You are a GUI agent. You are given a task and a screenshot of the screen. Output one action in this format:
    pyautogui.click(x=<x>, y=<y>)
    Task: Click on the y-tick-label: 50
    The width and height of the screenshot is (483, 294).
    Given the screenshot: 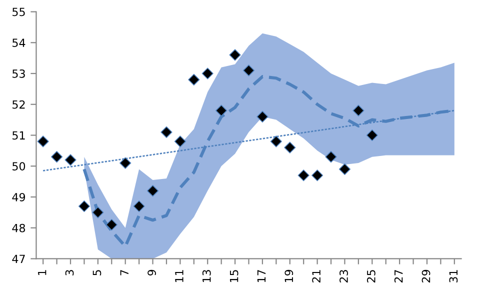 What is the action you would take?
    pyautogui.click(x=19, y=166)
    